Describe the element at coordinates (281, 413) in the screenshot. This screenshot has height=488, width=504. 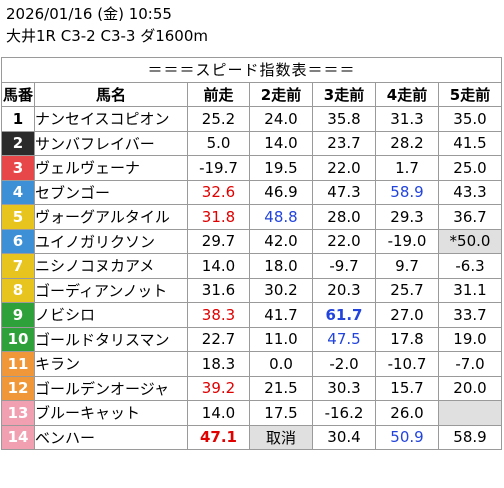
I see `speed-index-cell: 17.5` at that location.